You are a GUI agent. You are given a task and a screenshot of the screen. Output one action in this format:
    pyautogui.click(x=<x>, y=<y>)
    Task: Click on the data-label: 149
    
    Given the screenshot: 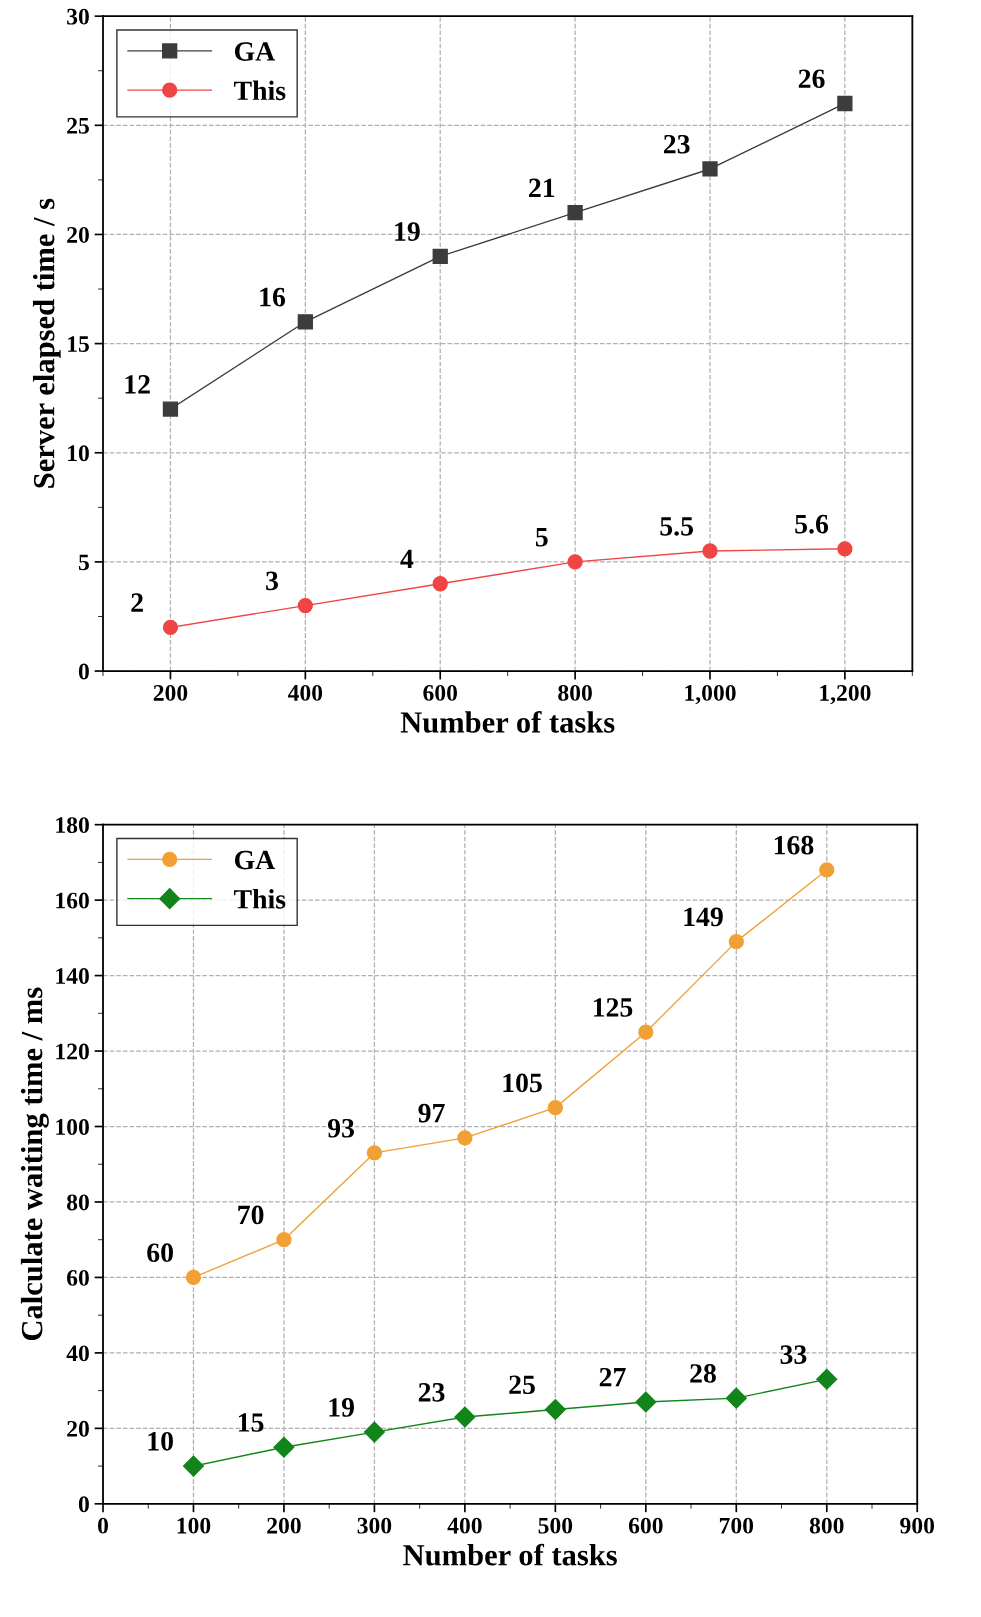 What is the action you would take?
    pyautogui.click(x=703, y=917)
    